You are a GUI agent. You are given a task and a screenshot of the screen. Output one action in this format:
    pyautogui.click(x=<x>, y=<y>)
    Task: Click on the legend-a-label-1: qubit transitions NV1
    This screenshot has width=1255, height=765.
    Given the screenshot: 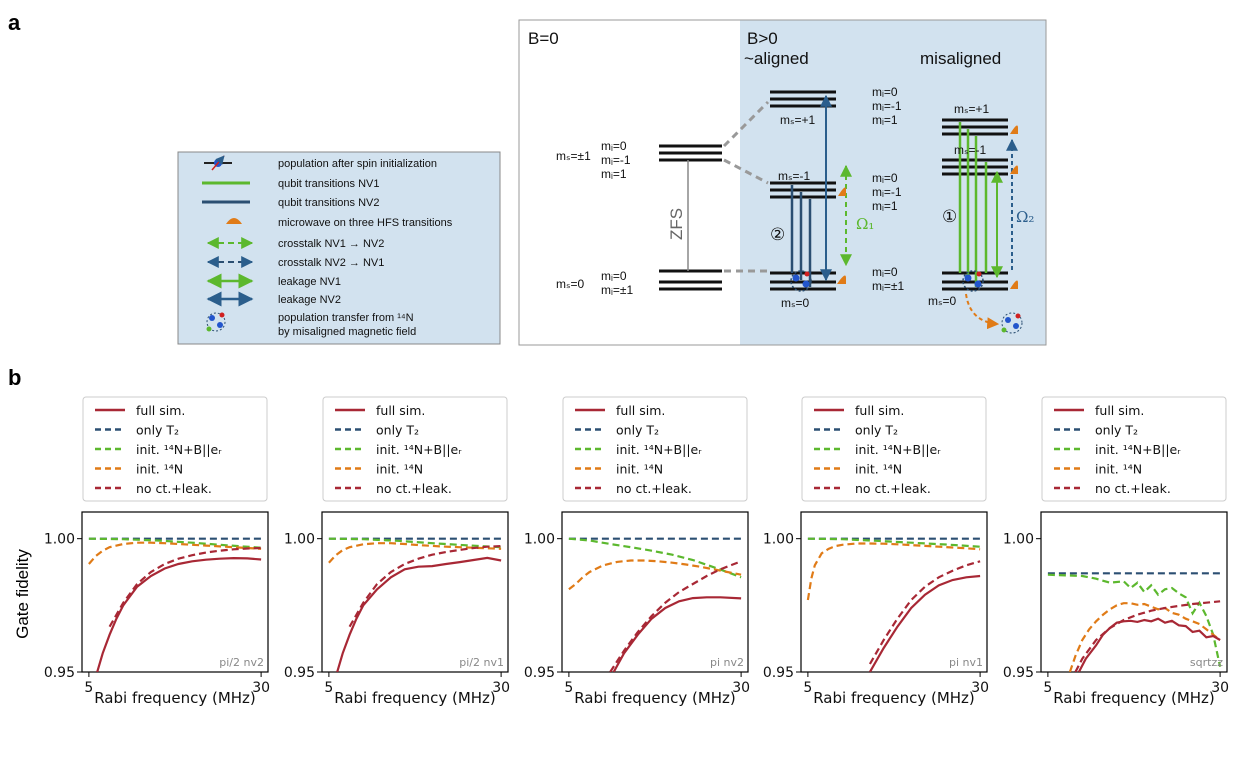 What is the action you would take?
    pyautogui.click(x=329, y=184)
    